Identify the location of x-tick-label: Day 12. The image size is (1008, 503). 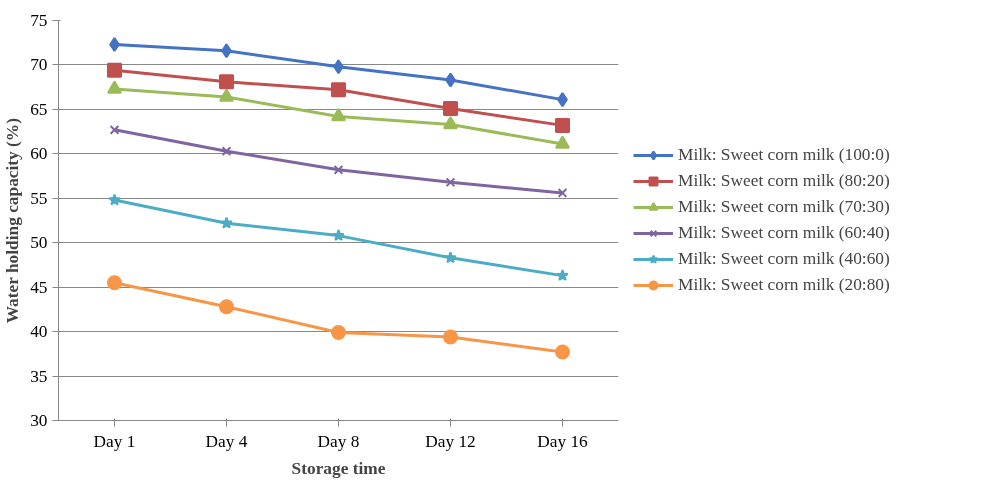
(450, 441).